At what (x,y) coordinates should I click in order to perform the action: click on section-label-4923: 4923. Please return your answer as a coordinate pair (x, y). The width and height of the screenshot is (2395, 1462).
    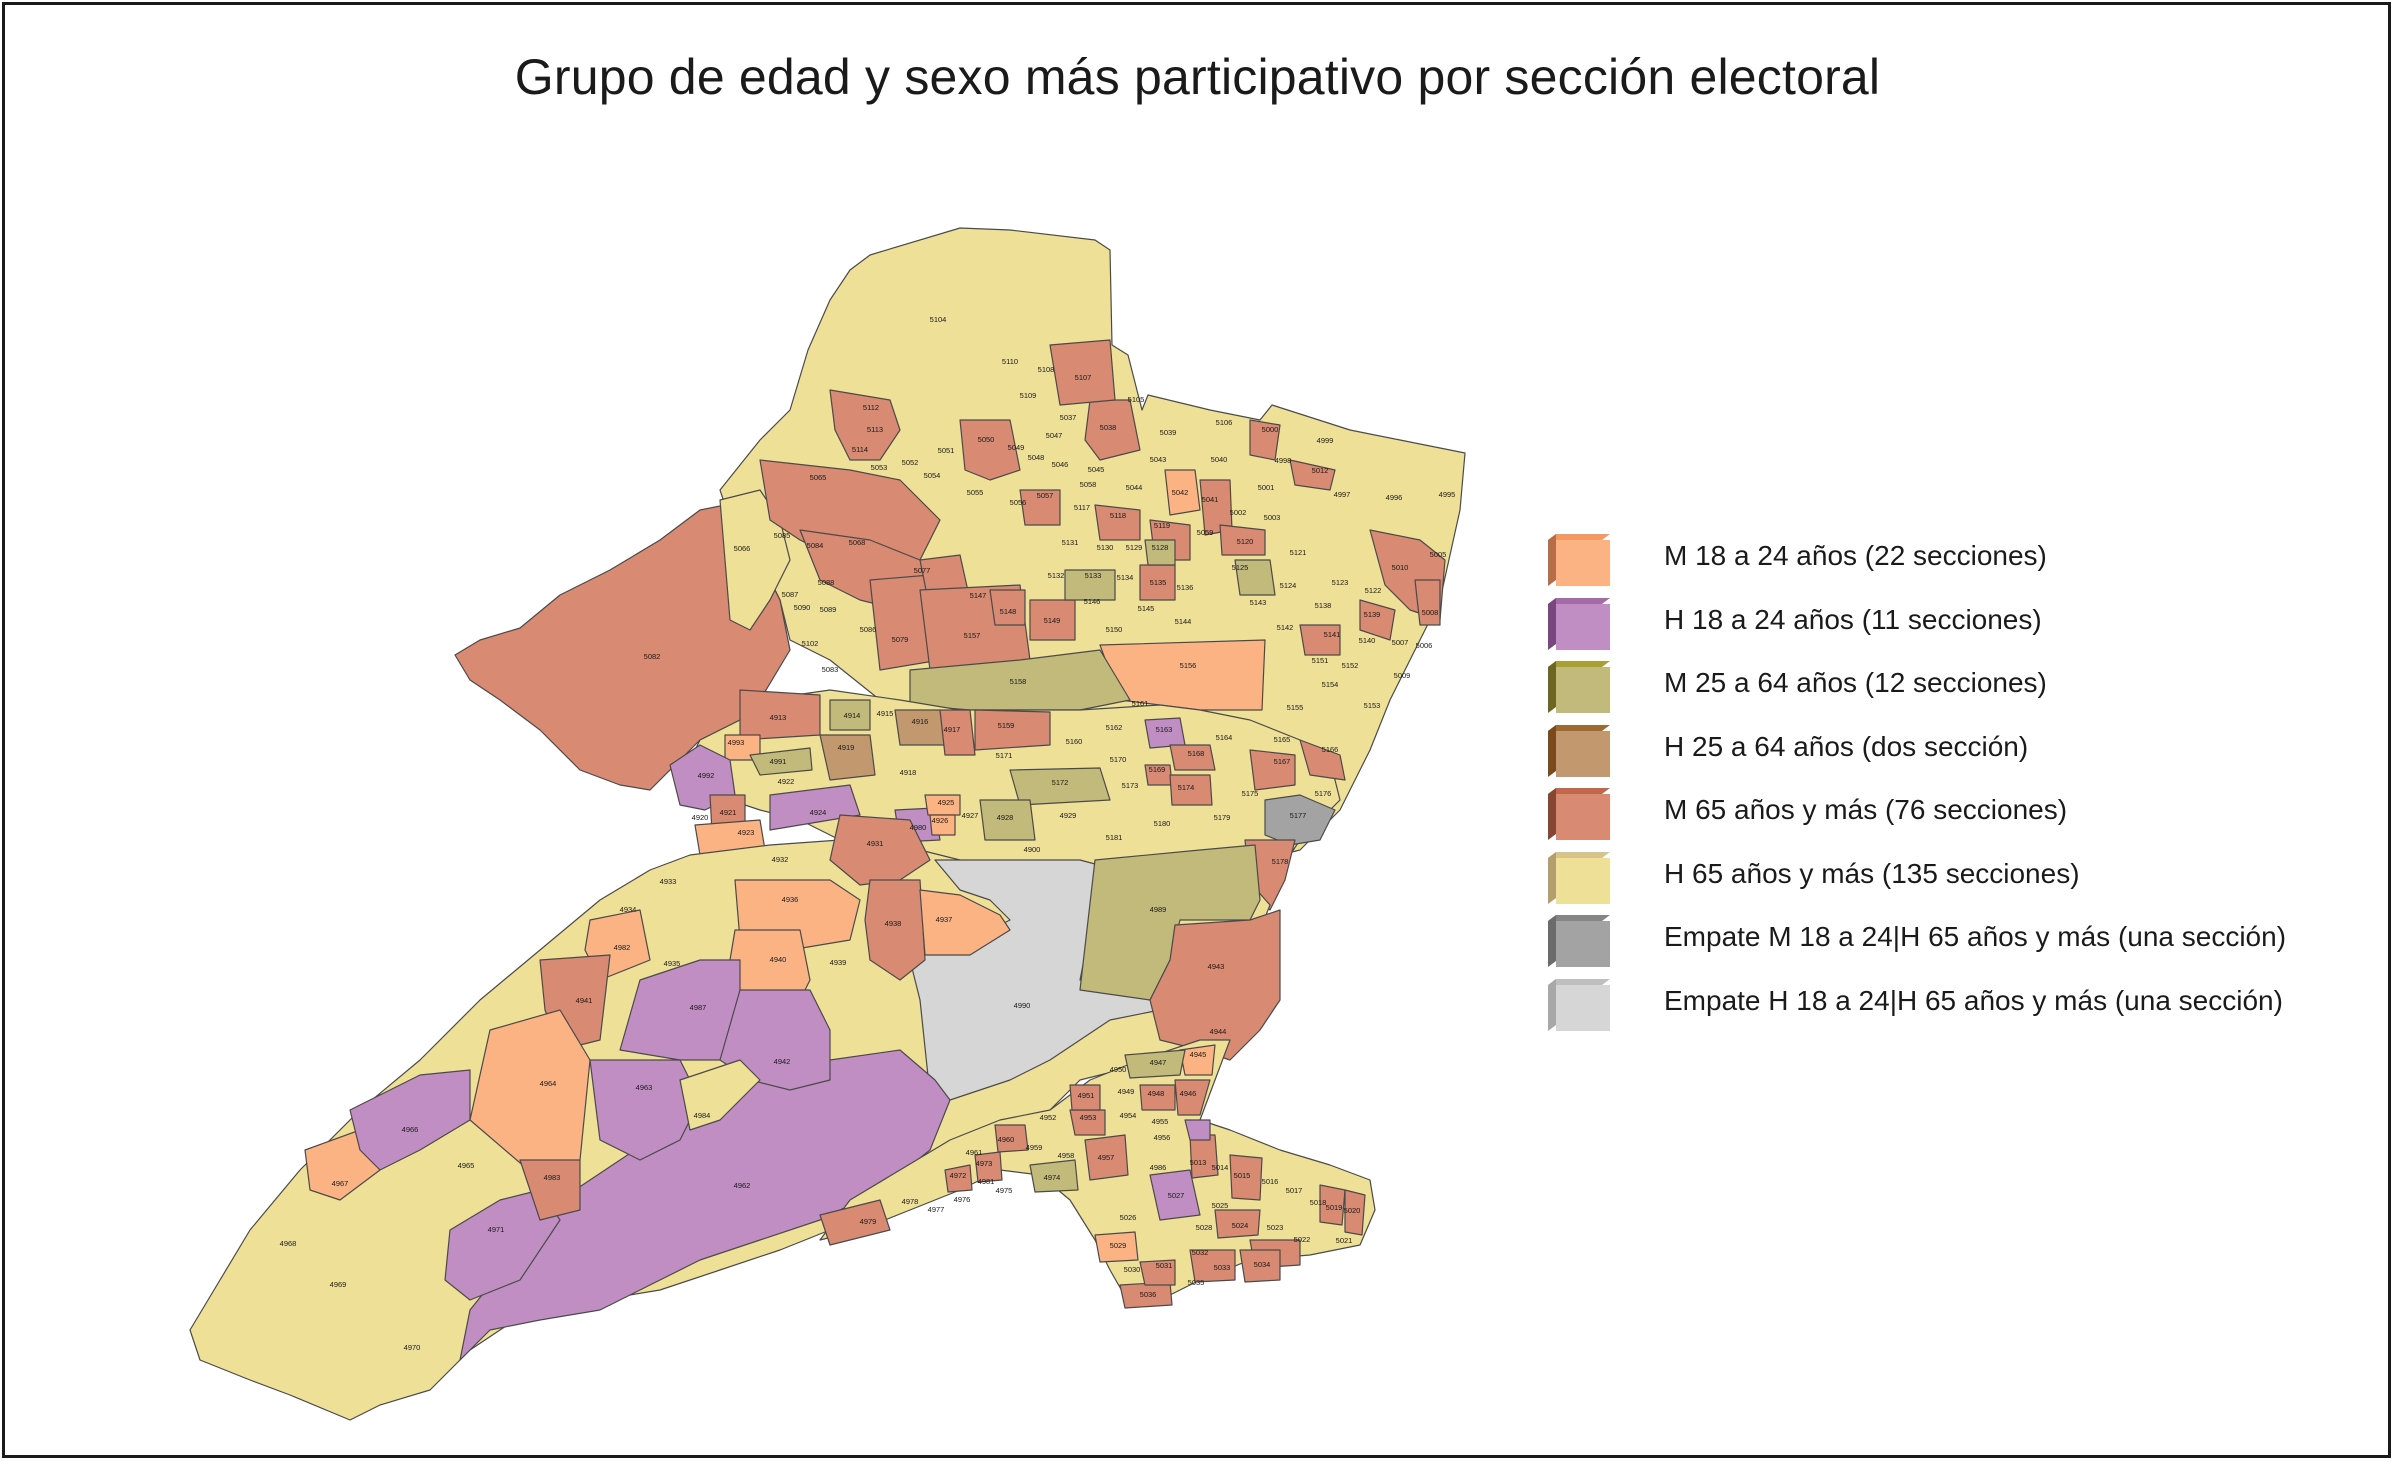
    Looking at the image, I should click on (746, 832).